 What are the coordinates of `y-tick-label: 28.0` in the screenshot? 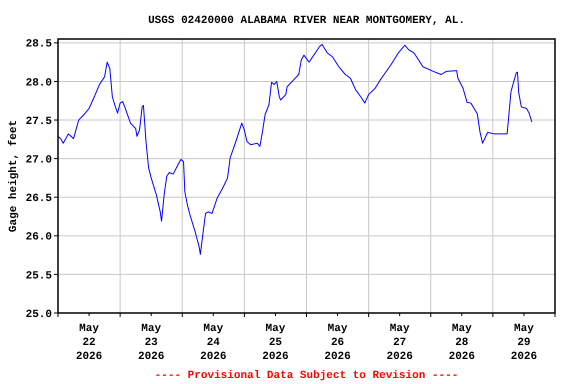 It's located at (39, 83).